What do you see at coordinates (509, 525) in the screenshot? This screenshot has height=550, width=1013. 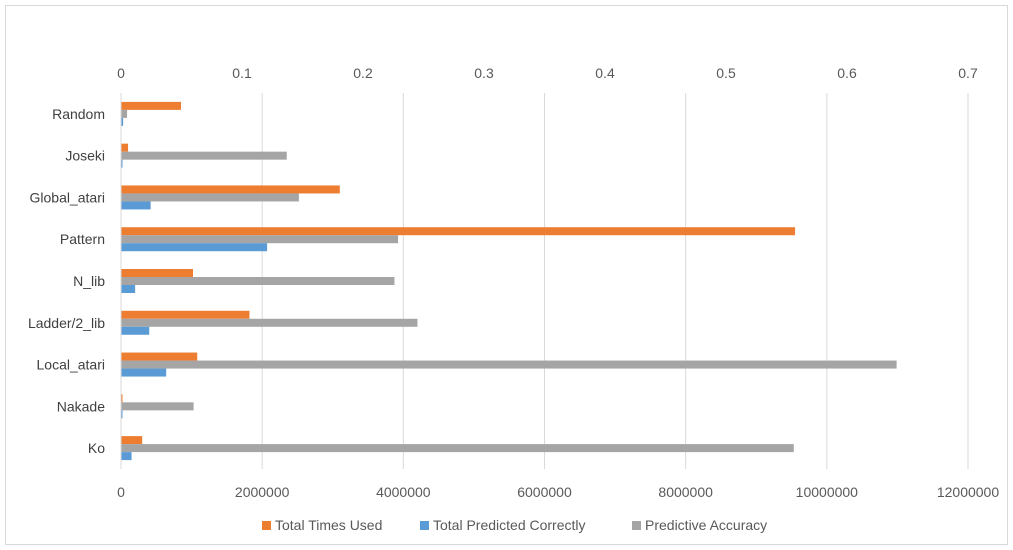 I see `legend-label: Total Predicted Correctly` at bounding box center [509, 525].